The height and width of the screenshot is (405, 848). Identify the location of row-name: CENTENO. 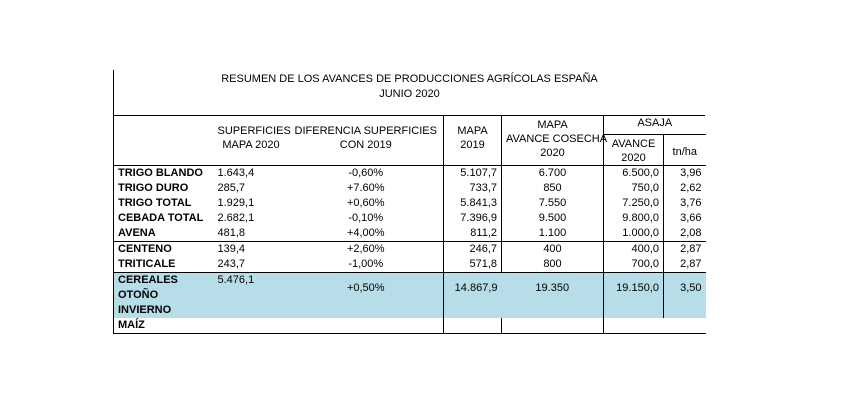
(163, 249).